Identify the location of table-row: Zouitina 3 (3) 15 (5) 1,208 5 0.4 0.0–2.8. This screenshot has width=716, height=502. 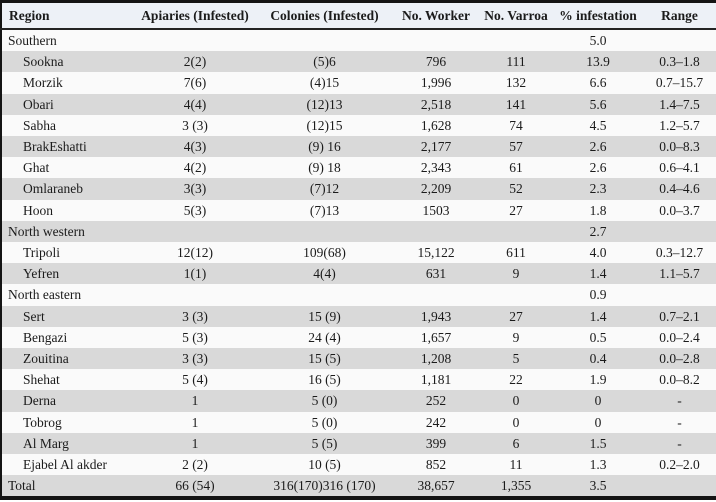
(358, 359).